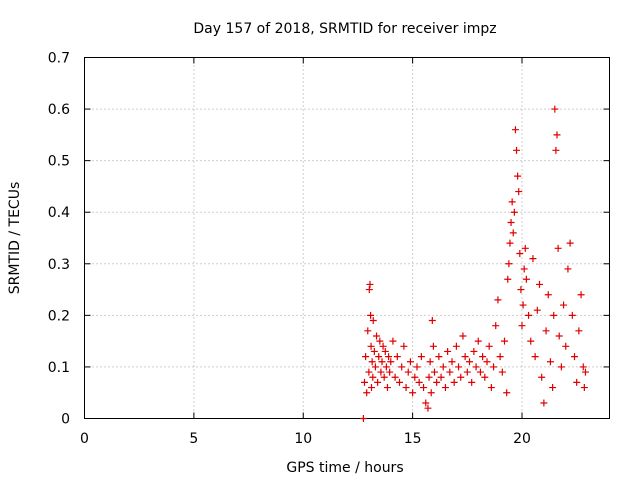 The height and width of the screenshot is (480, 640). I want to click on x-tick-label: 20, so click(522, 439).